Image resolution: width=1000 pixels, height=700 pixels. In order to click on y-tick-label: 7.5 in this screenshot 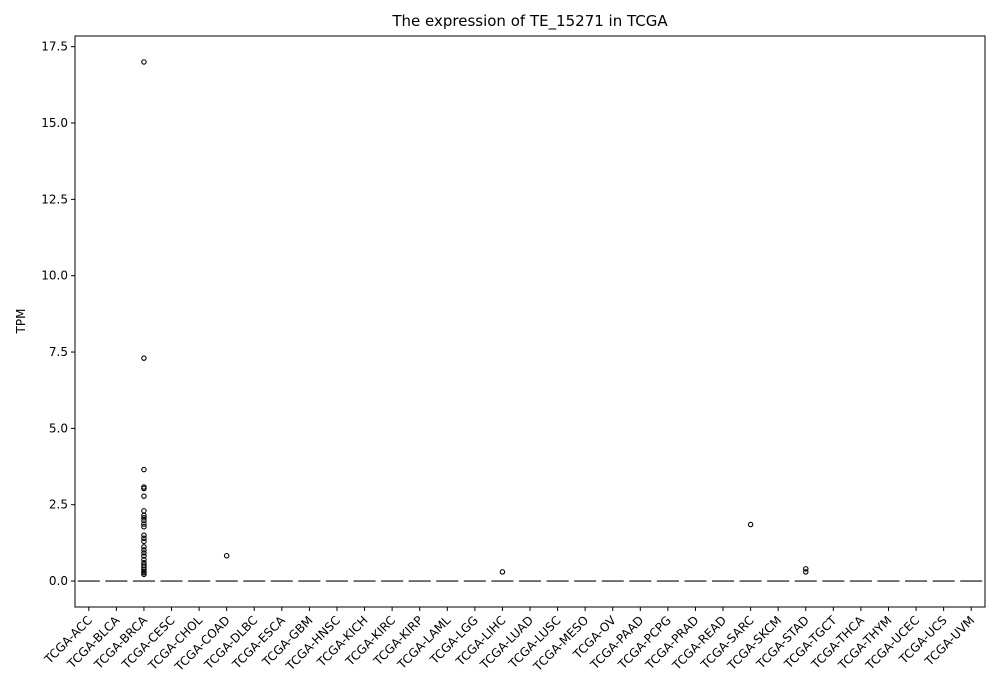, I will do `click(58, 352)`.